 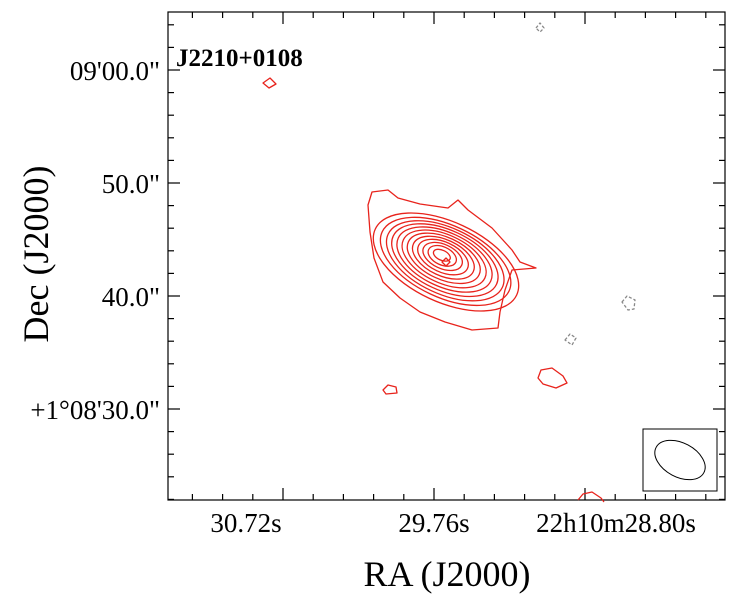 I want to click on beam-ellipse, so click(x=680, y=460).